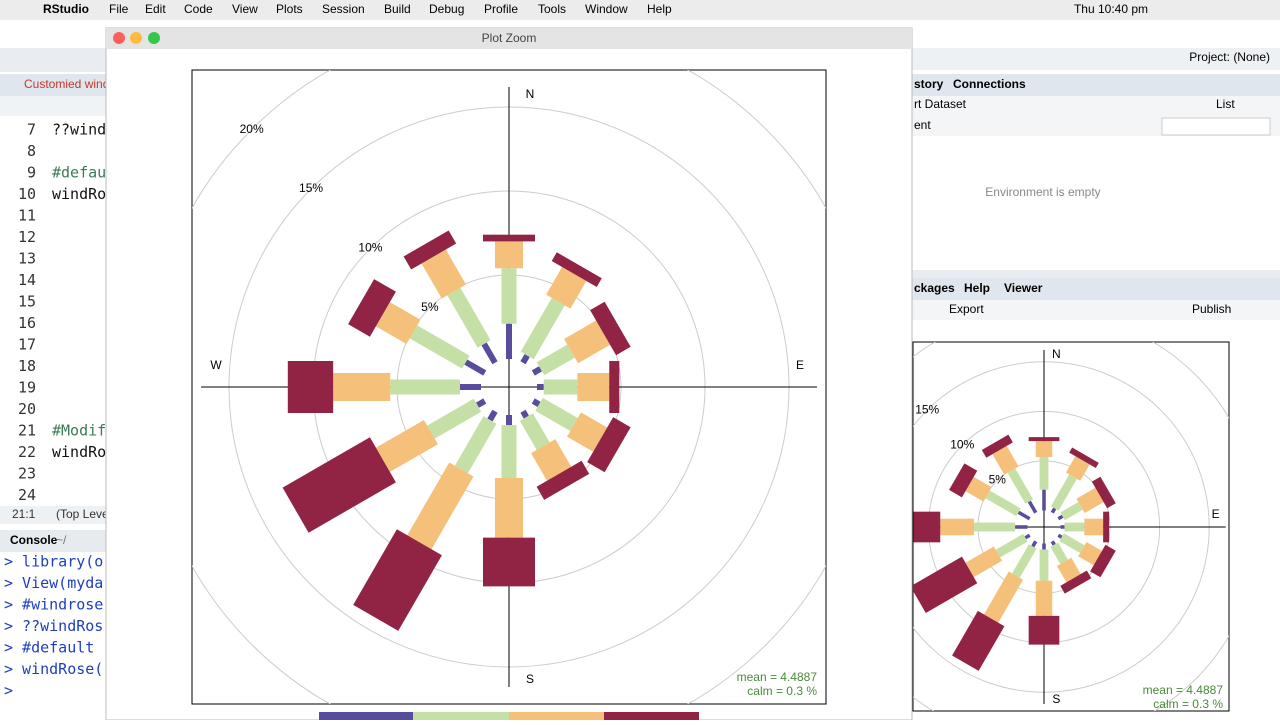 The width and height of the screenshot is (1280, 725). Describe the element at coordinates (27, 237) in the screenshot. I see `line-number: 12` at that location.